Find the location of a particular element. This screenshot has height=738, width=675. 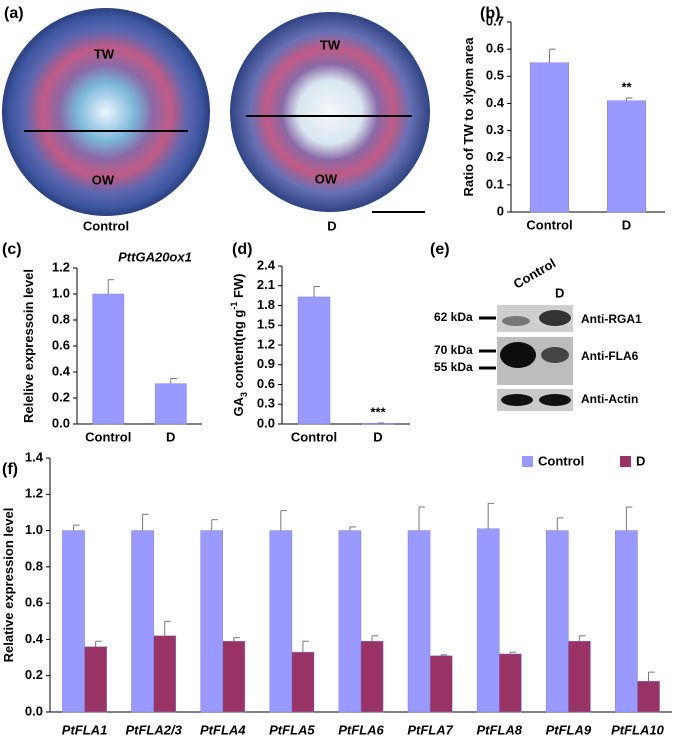

y-tick-label: 1.4 is located at coordinates (34, 456).